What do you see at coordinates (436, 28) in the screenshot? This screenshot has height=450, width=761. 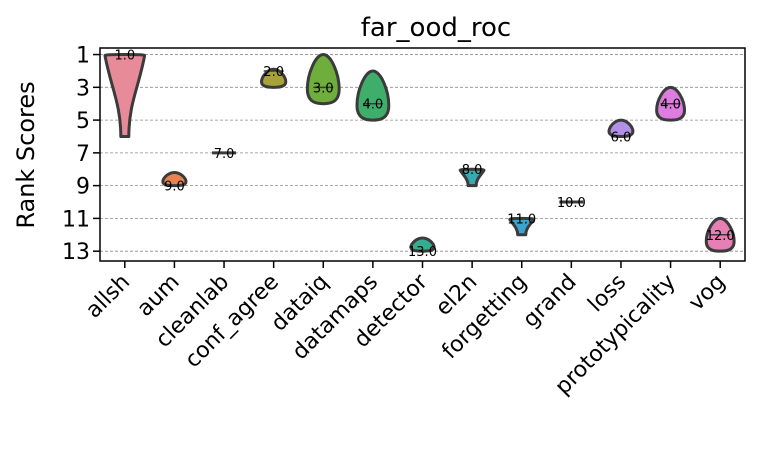 I see `chart-title: far_ood_roc` at bounding box center [436, 28].